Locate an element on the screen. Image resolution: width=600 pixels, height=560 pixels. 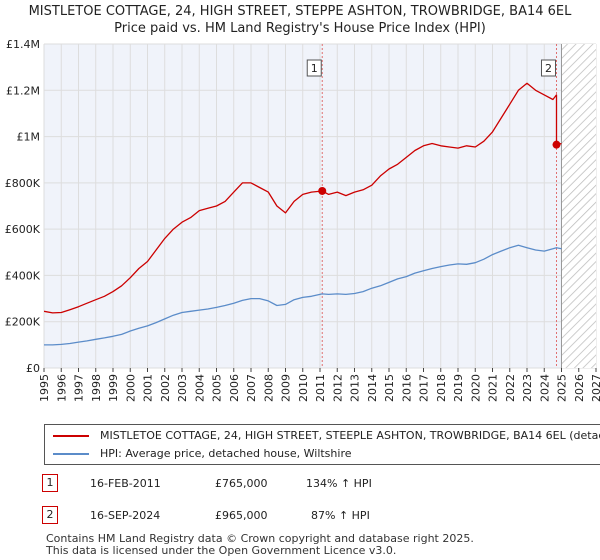
transaction-badge: 2 is located at coordinates (50, 515).